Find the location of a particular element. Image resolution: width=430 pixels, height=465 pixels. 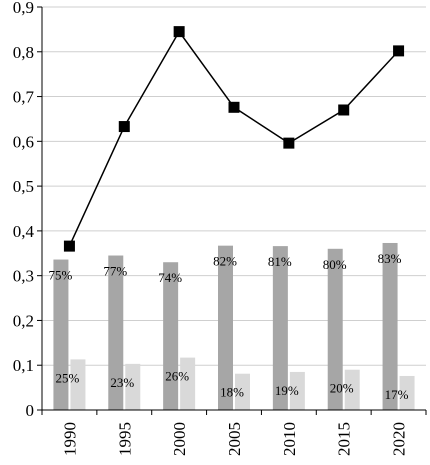

x-tick-label: 2020 is located at coordinates (399, 439).